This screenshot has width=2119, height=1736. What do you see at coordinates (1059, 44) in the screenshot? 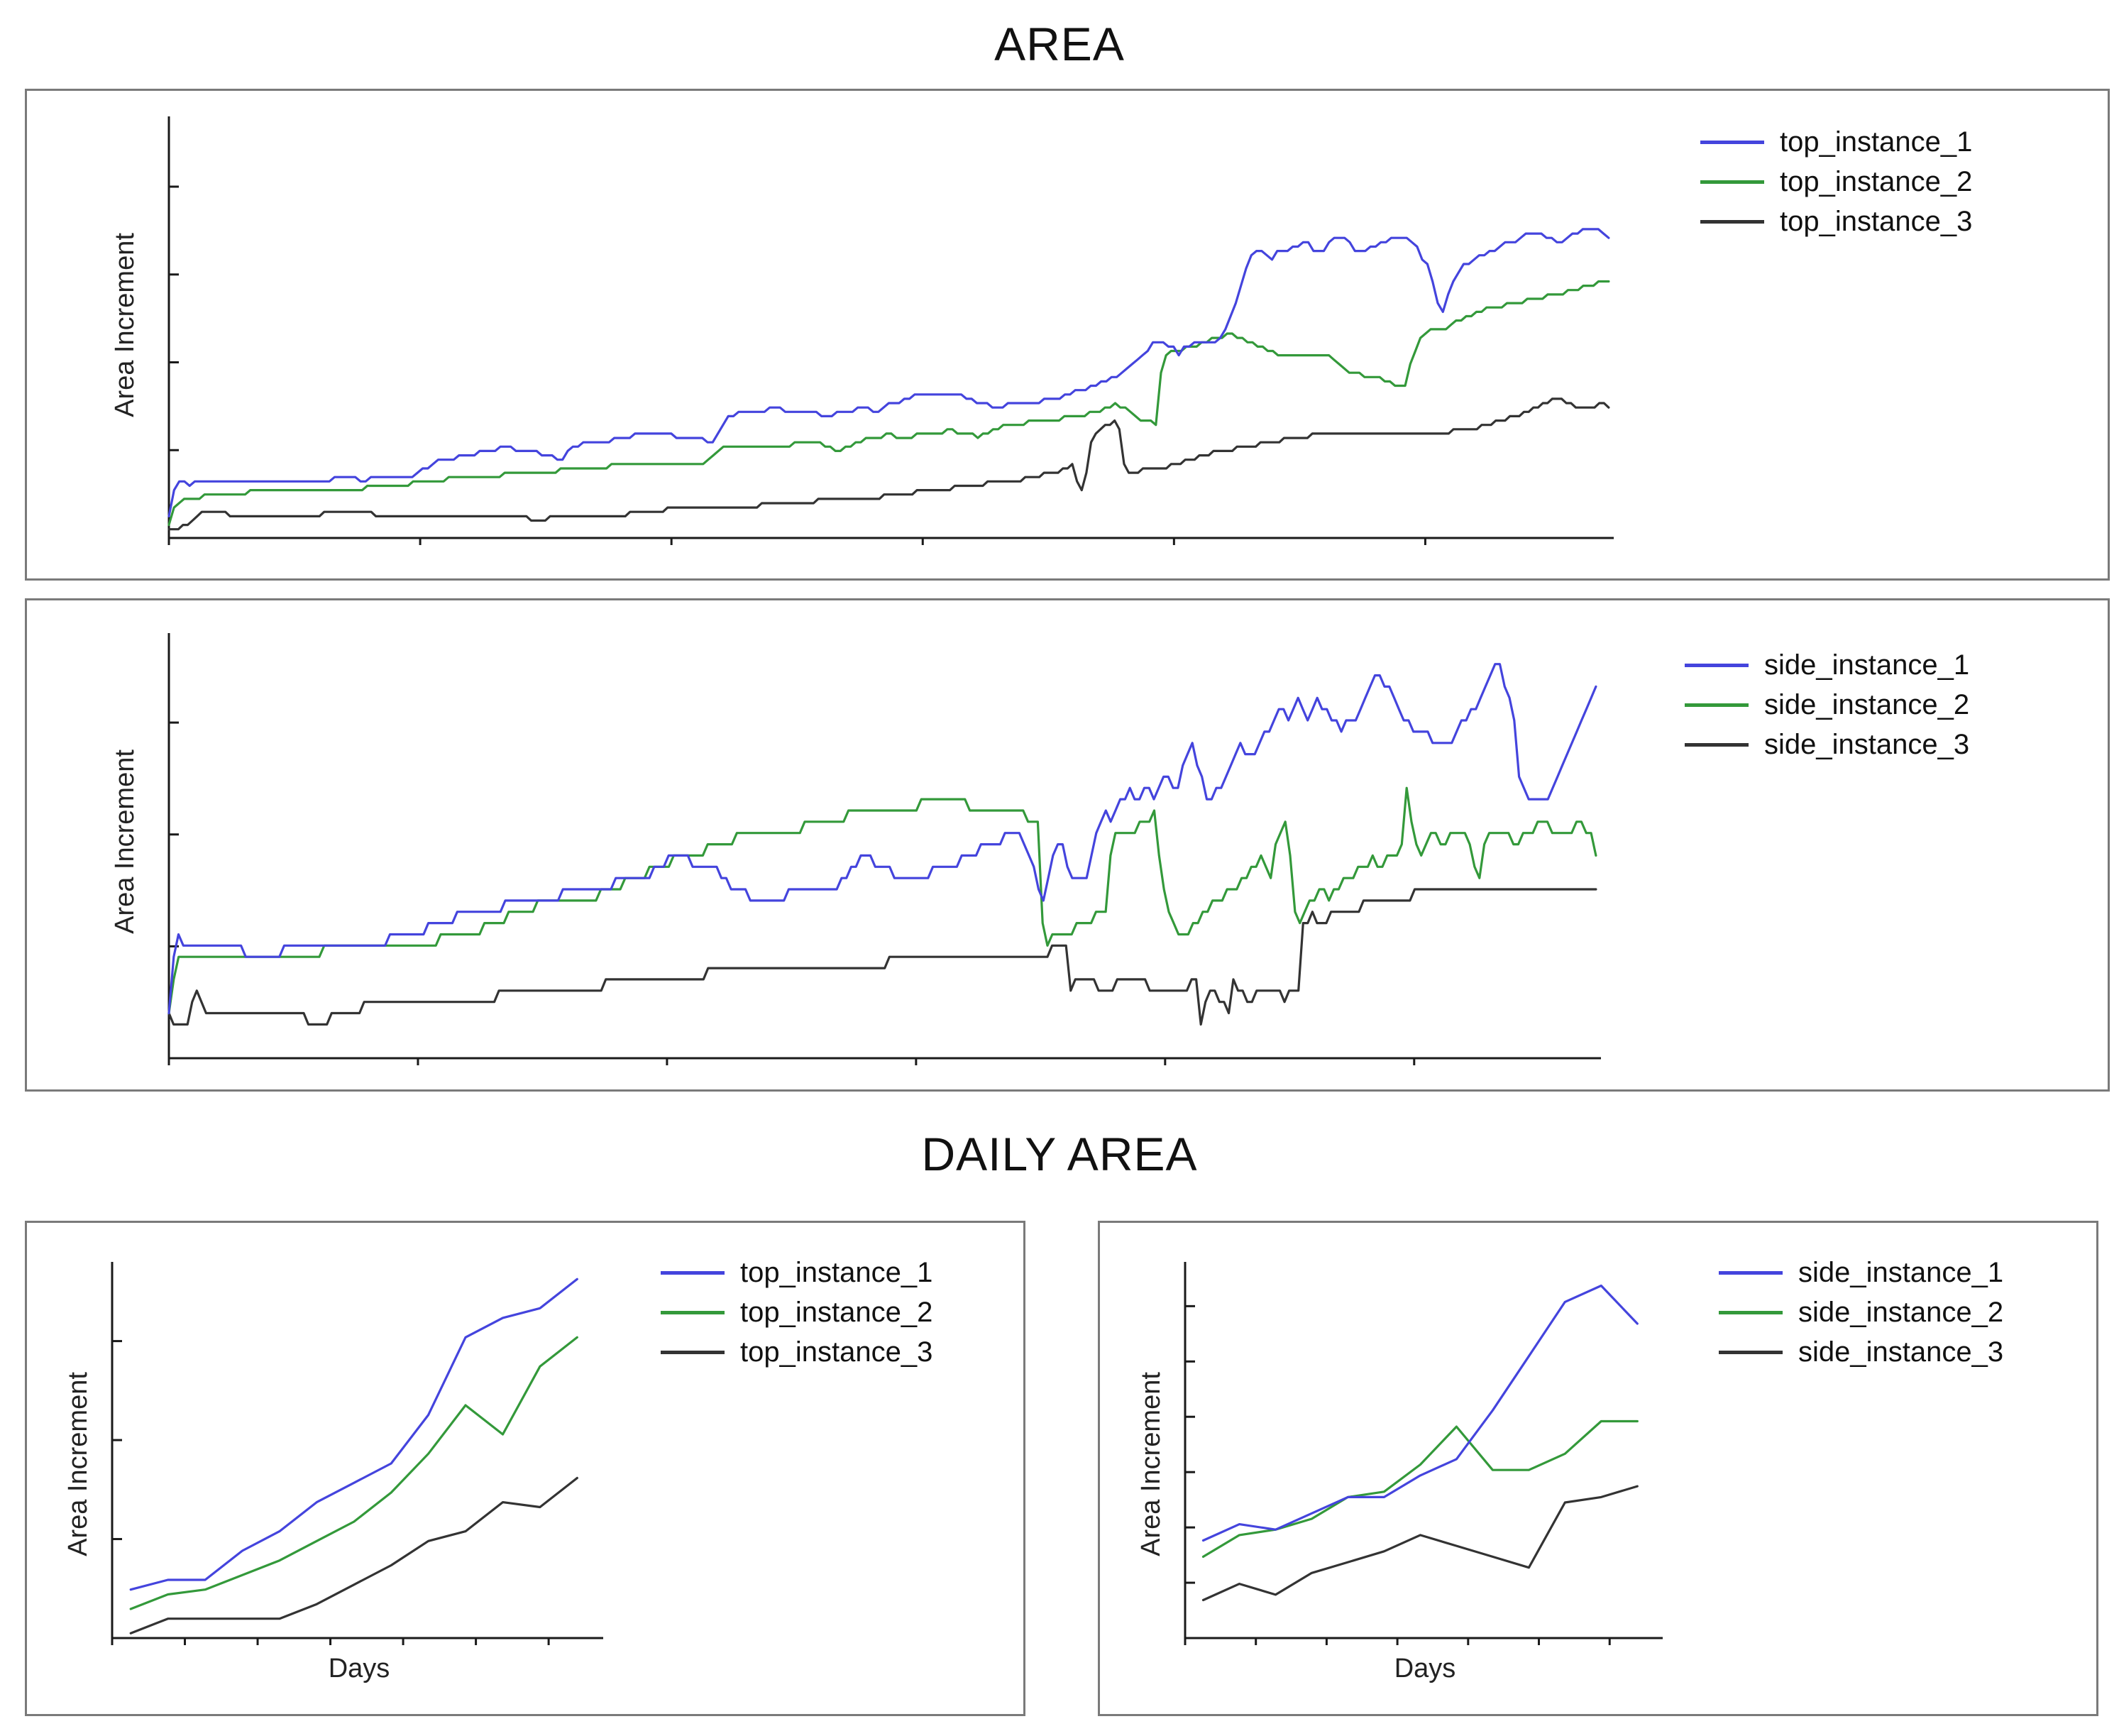
I see `area-section-title: AREA` at bounding box center [1059, 44].